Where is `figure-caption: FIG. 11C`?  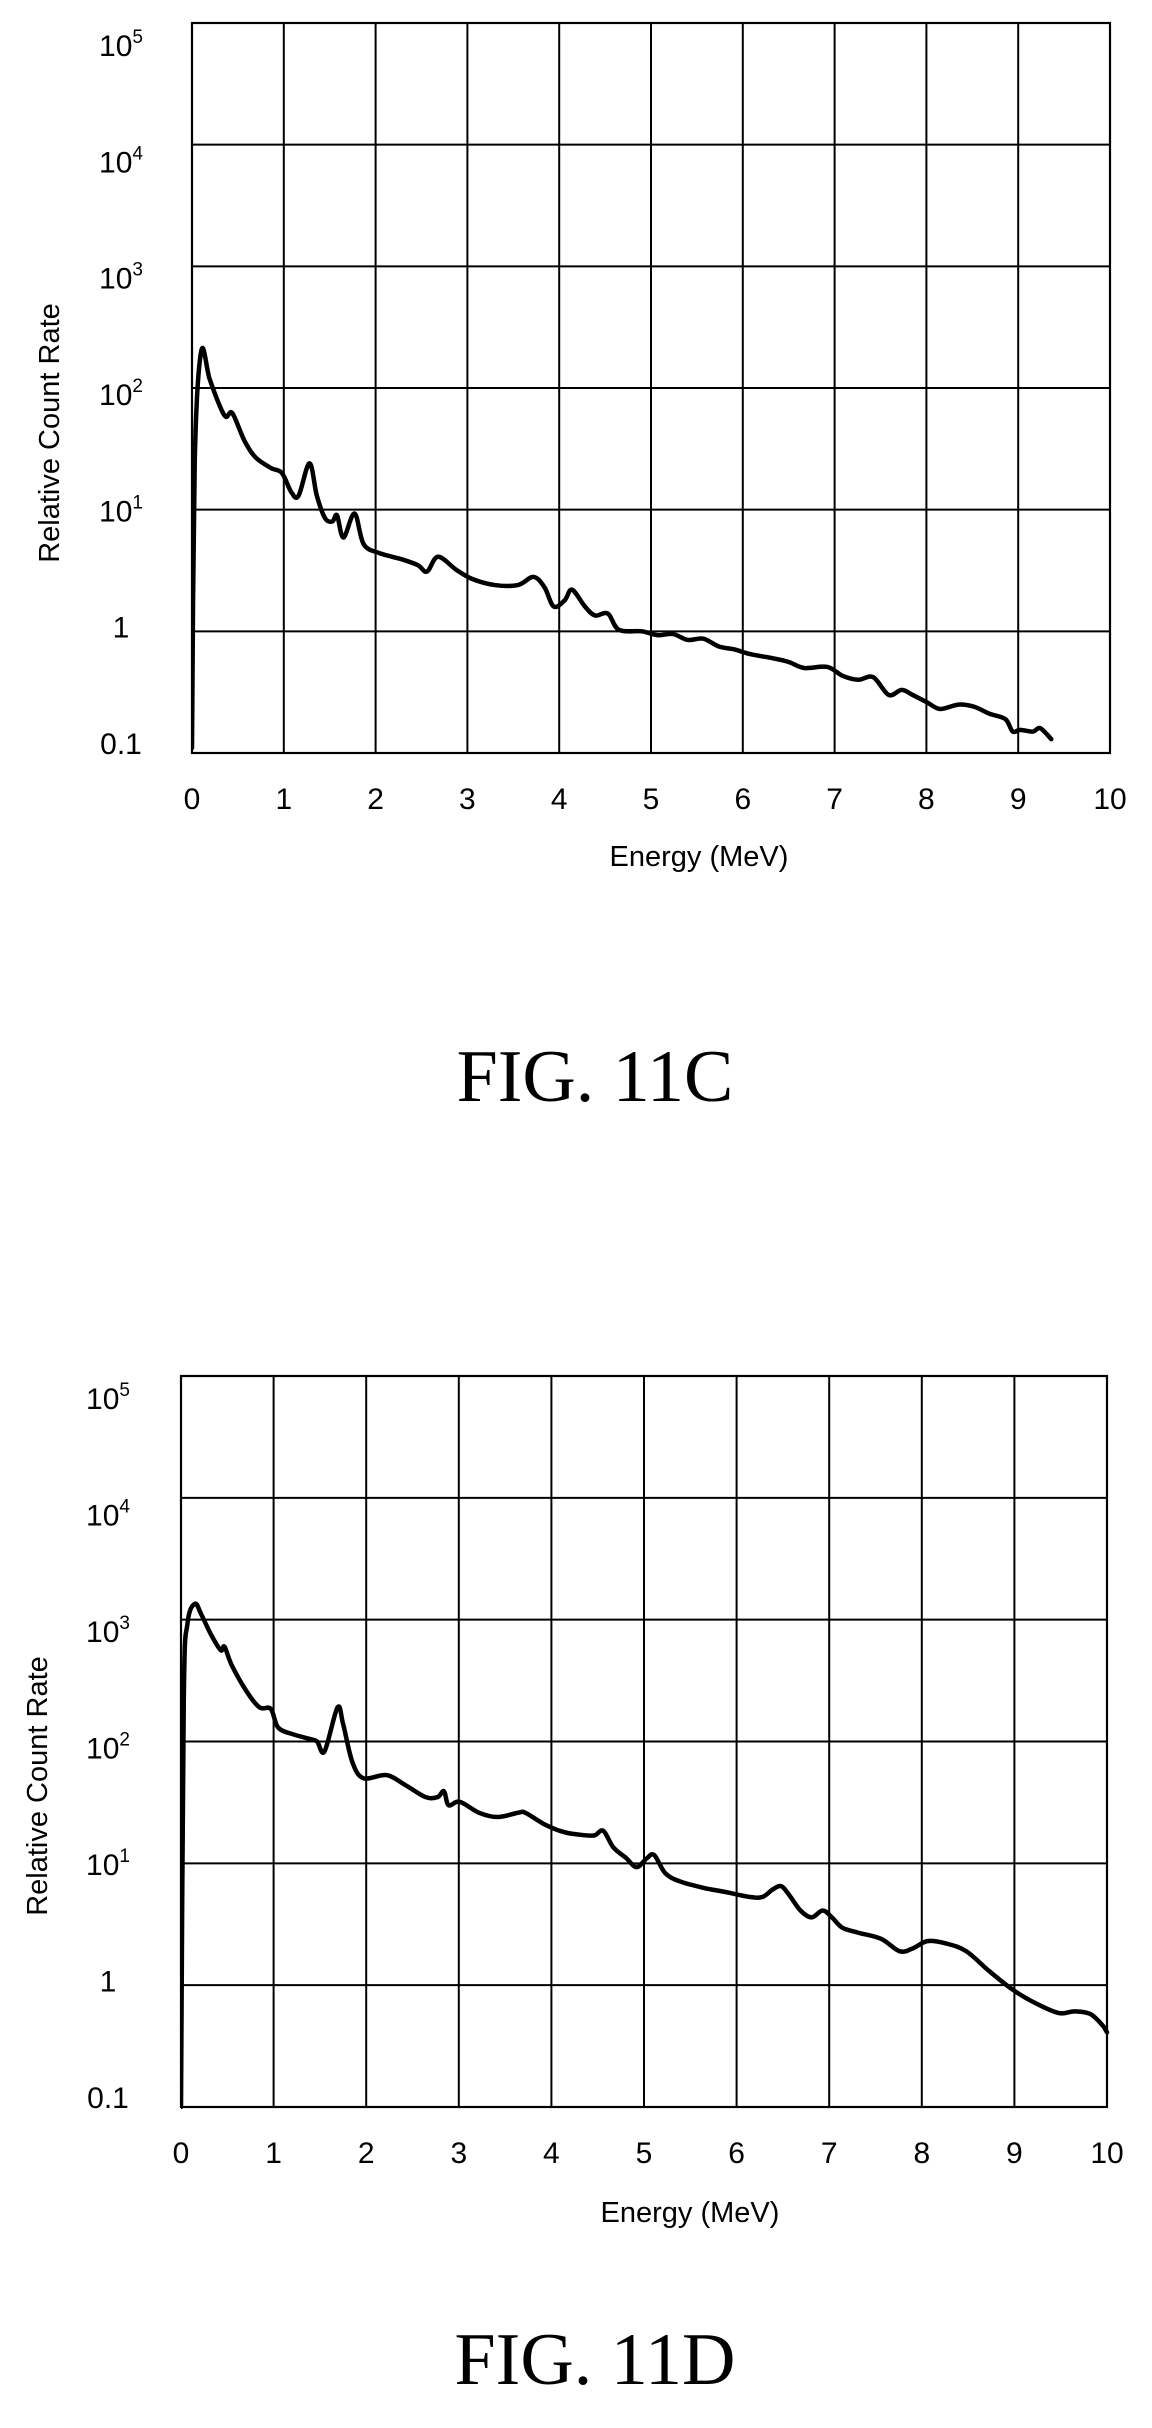
figure-caption: FIG. 11C is located at coordinates (595, 1077).